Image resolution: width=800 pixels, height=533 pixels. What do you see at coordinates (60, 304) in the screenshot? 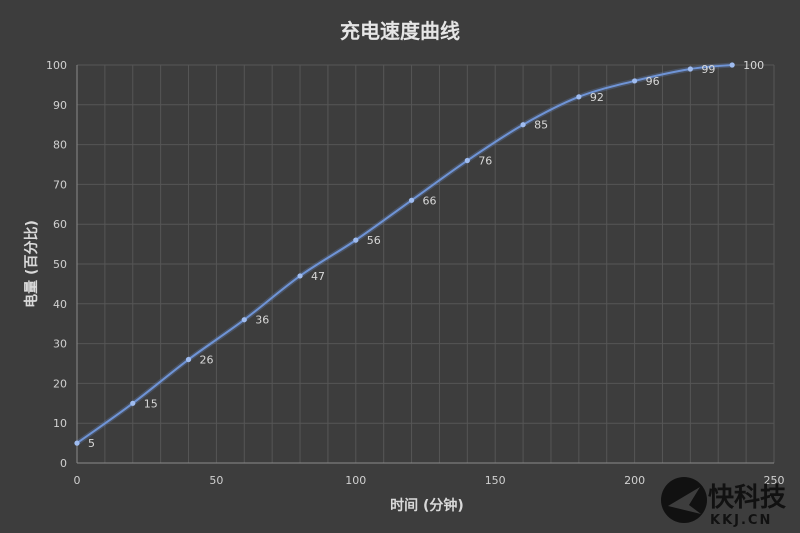
I see `y-tick-label: 40` at bounding box center [60, 304].